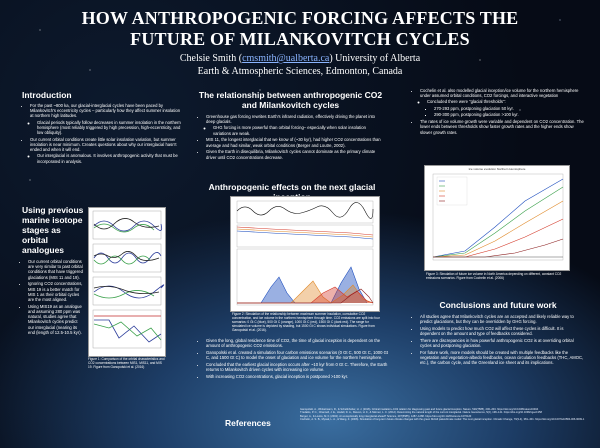  I want to click on author-email: cmsmith@ualberta.ca, so click(286, 58).